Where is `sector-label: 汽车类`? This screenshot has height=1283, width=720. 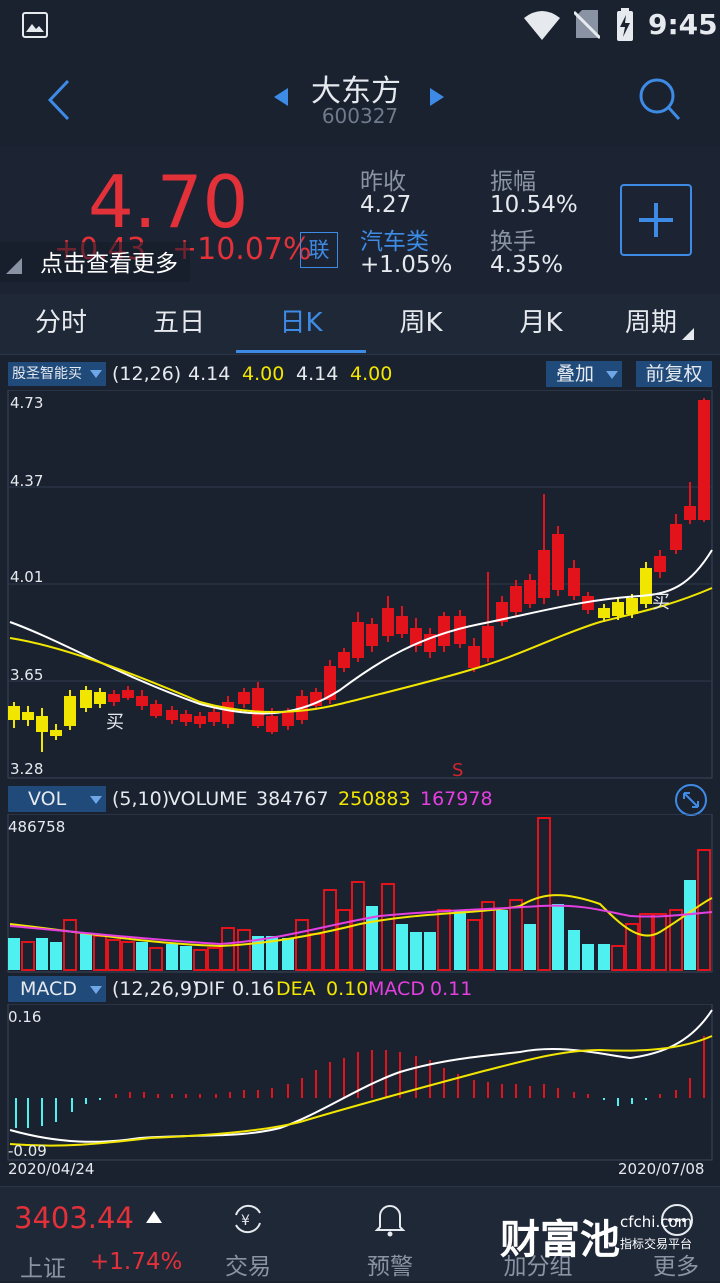 sector-label: 汽车类 is located at coordinates (394, 242).